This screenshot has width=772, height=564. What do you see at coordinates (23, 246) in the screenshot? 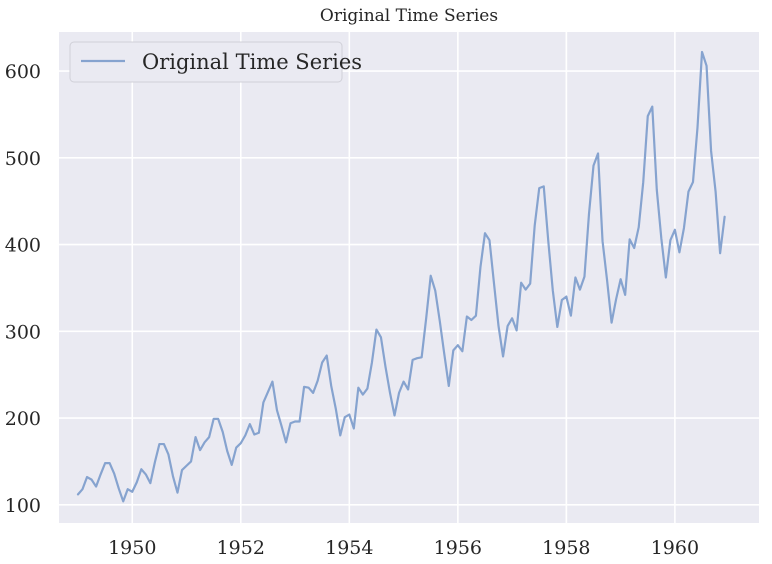
I see `y-tick-label: 400` at bounding box center [23, 246].